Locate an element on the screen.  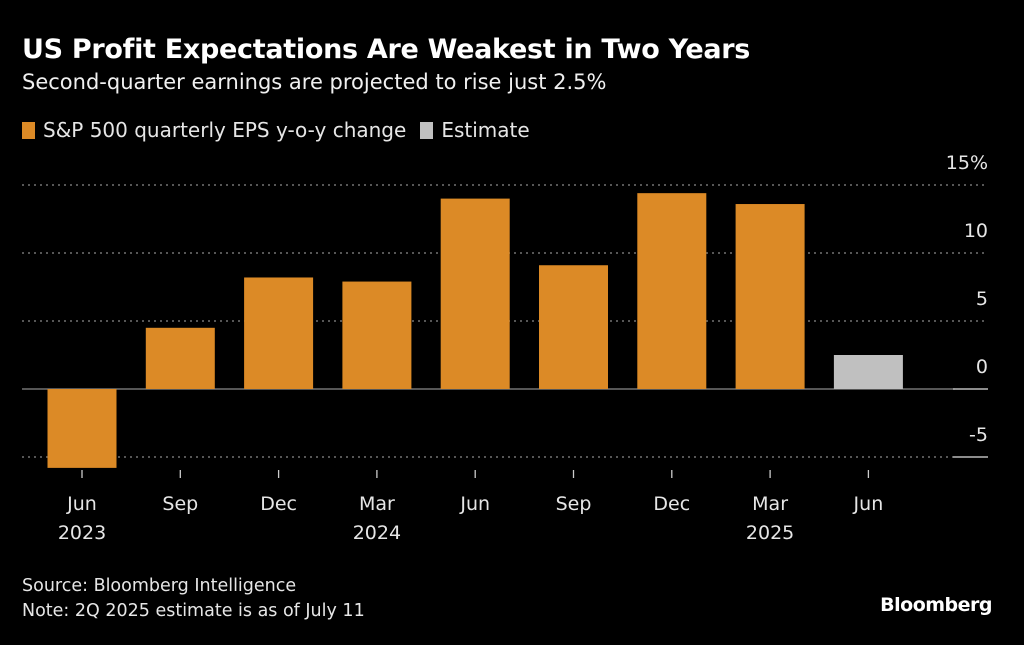
x-tick-label-year: 2024 is located at coordinates (377, 533).